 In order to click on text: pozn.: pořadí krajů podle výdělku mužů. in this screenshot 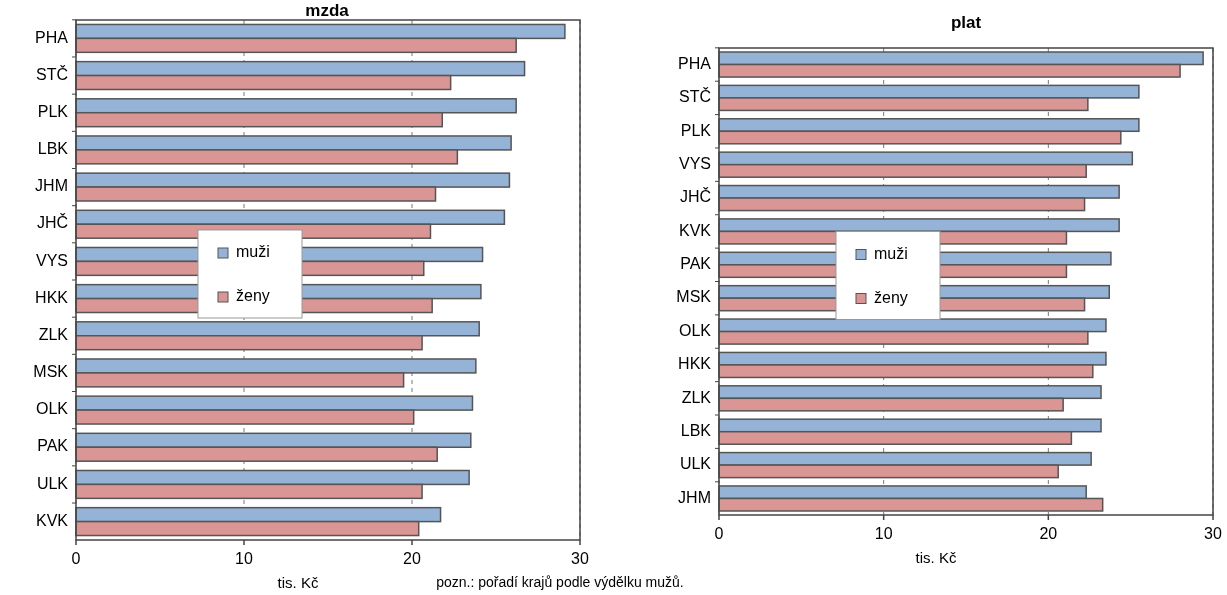, I will do `click(560, 581)`.